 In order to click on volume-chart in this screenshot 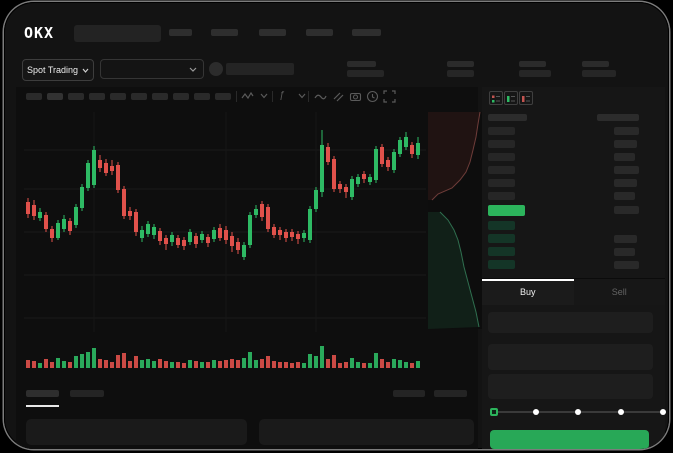, I will do `click(223, 357)`.